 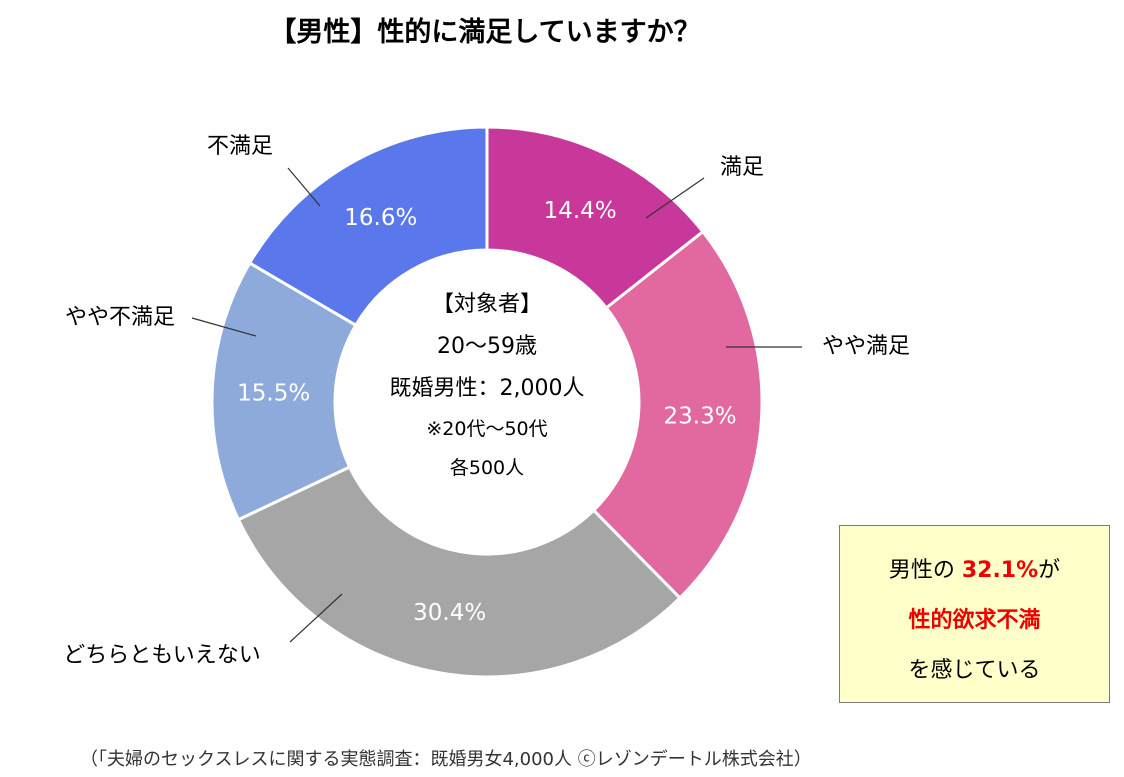 I want to click on callout-line-3: を感じている, so click(x=974, y=670).